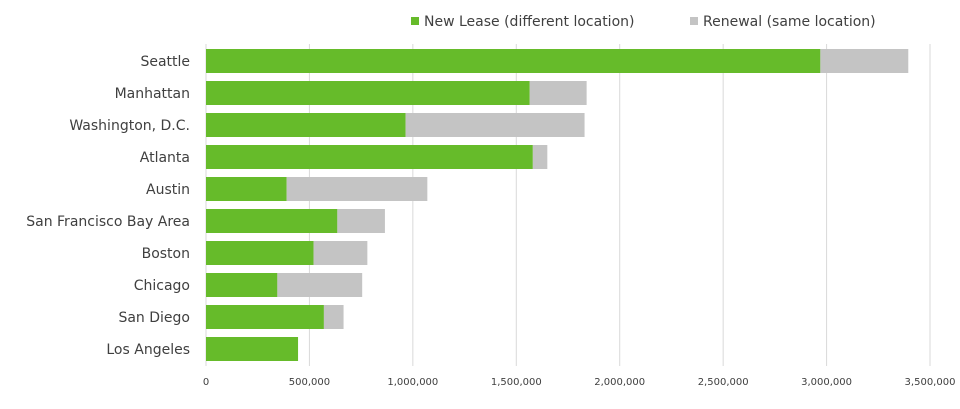  I want to click on category-label-seattle: Seattle, so click(165, 62).